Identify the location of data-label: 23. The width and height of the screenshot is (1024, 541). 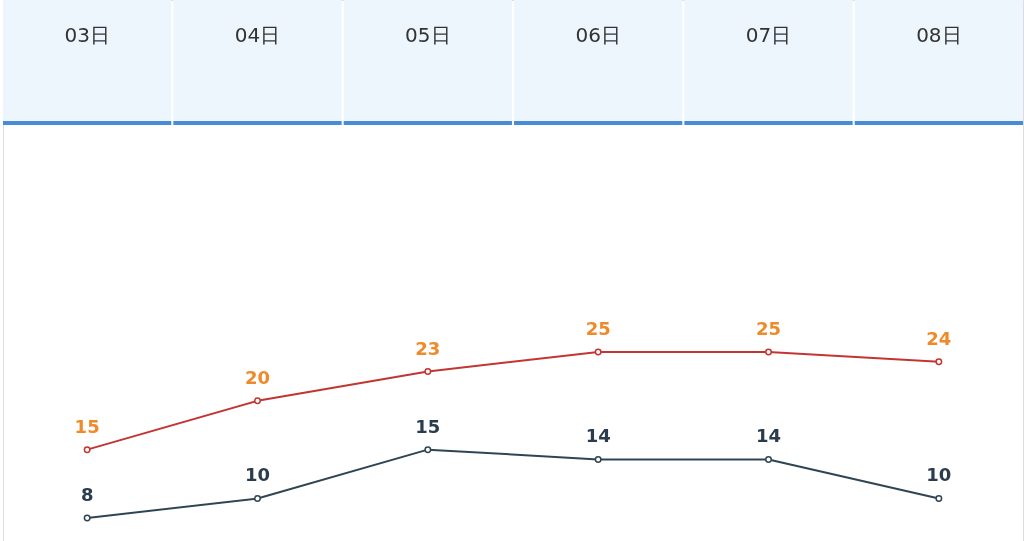
(428, 348).